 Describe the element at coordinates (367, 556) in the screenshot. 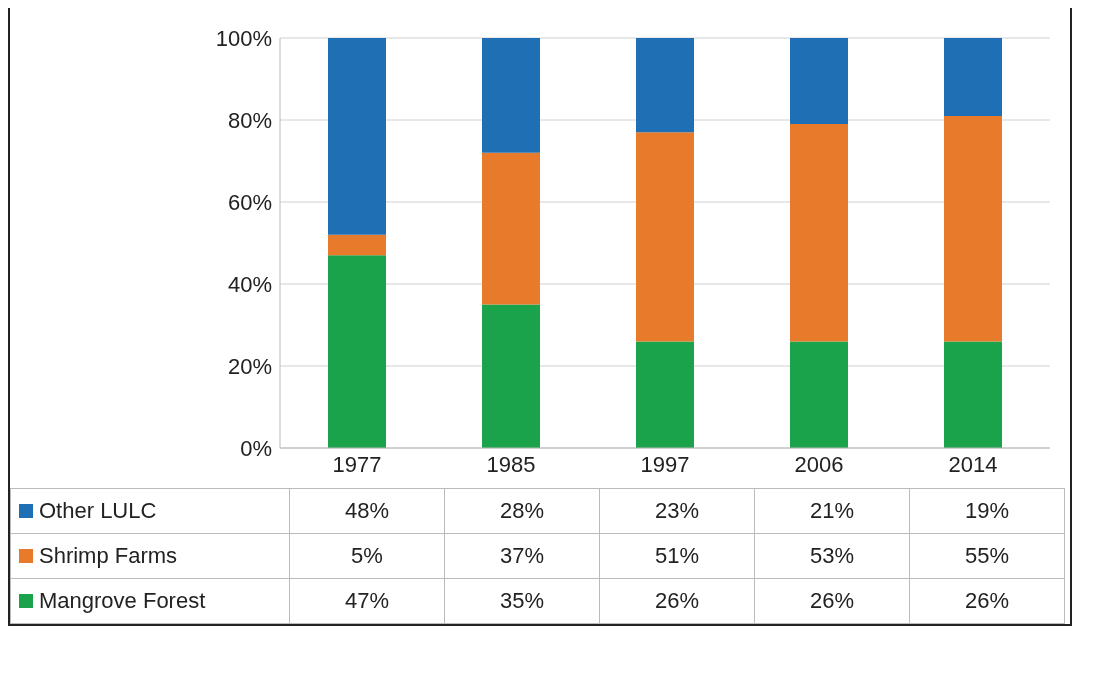

I see `data-label: 5%` at that location.